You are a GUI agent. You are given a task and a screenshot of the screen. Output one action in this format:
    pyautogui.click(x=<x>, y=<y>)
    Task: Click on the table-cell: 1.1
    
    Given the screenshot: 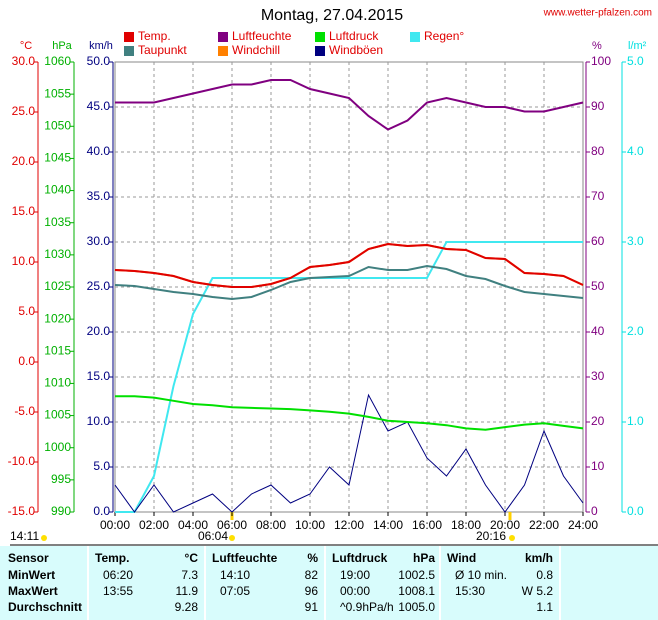 What is the action you would take?
    pyautogui.click(x=544, y=607)
    